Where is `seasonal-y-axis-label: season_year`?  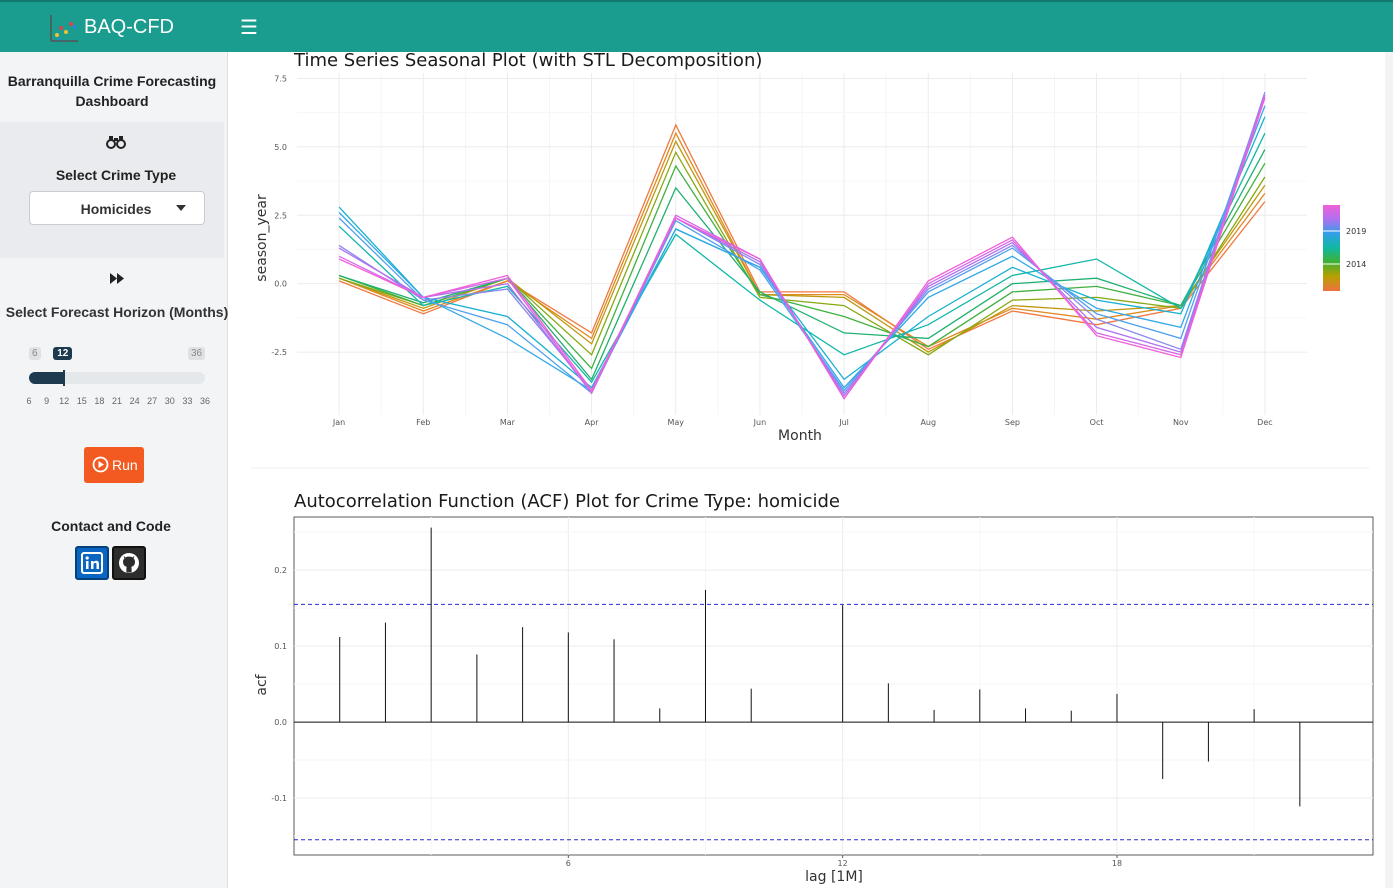
seasonal-y-axis-label: season_year is located at coordinates (262, 238).